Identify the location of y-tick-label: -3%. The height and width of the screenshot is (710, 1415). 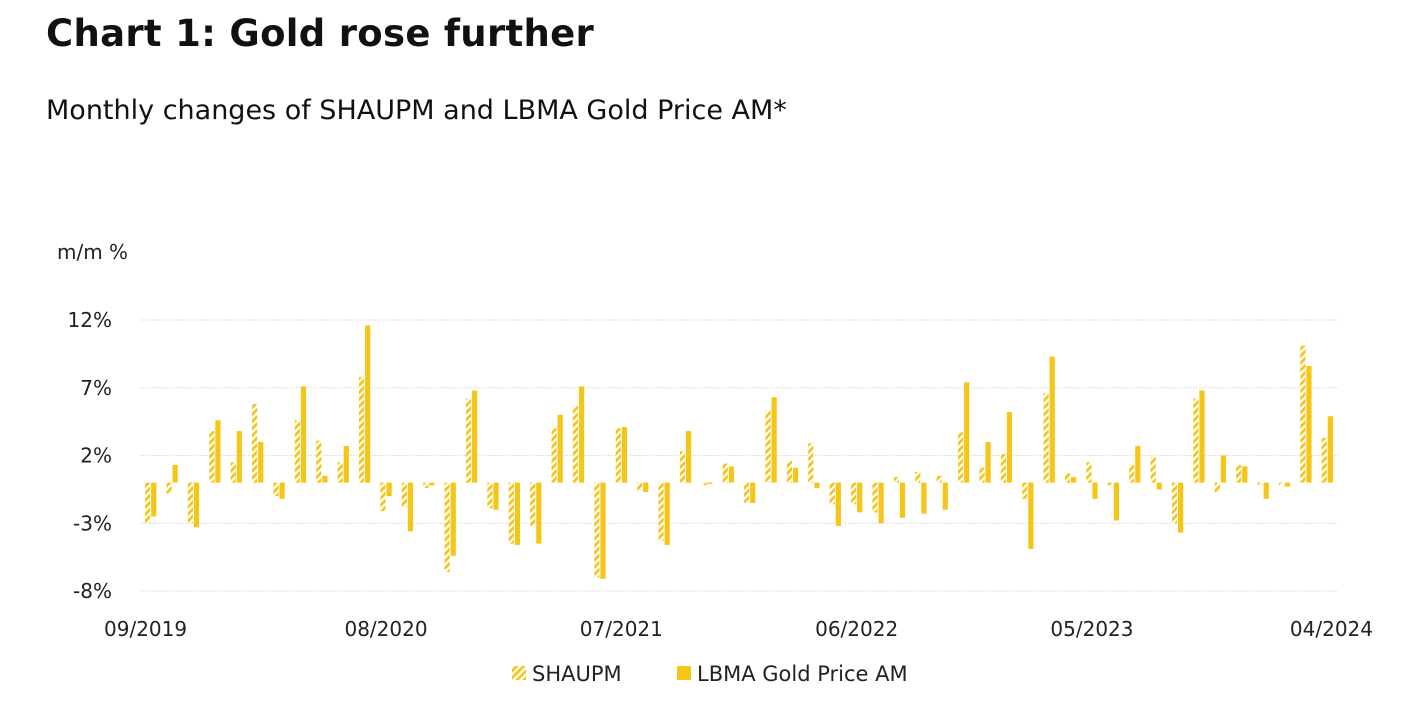
(92, 523).